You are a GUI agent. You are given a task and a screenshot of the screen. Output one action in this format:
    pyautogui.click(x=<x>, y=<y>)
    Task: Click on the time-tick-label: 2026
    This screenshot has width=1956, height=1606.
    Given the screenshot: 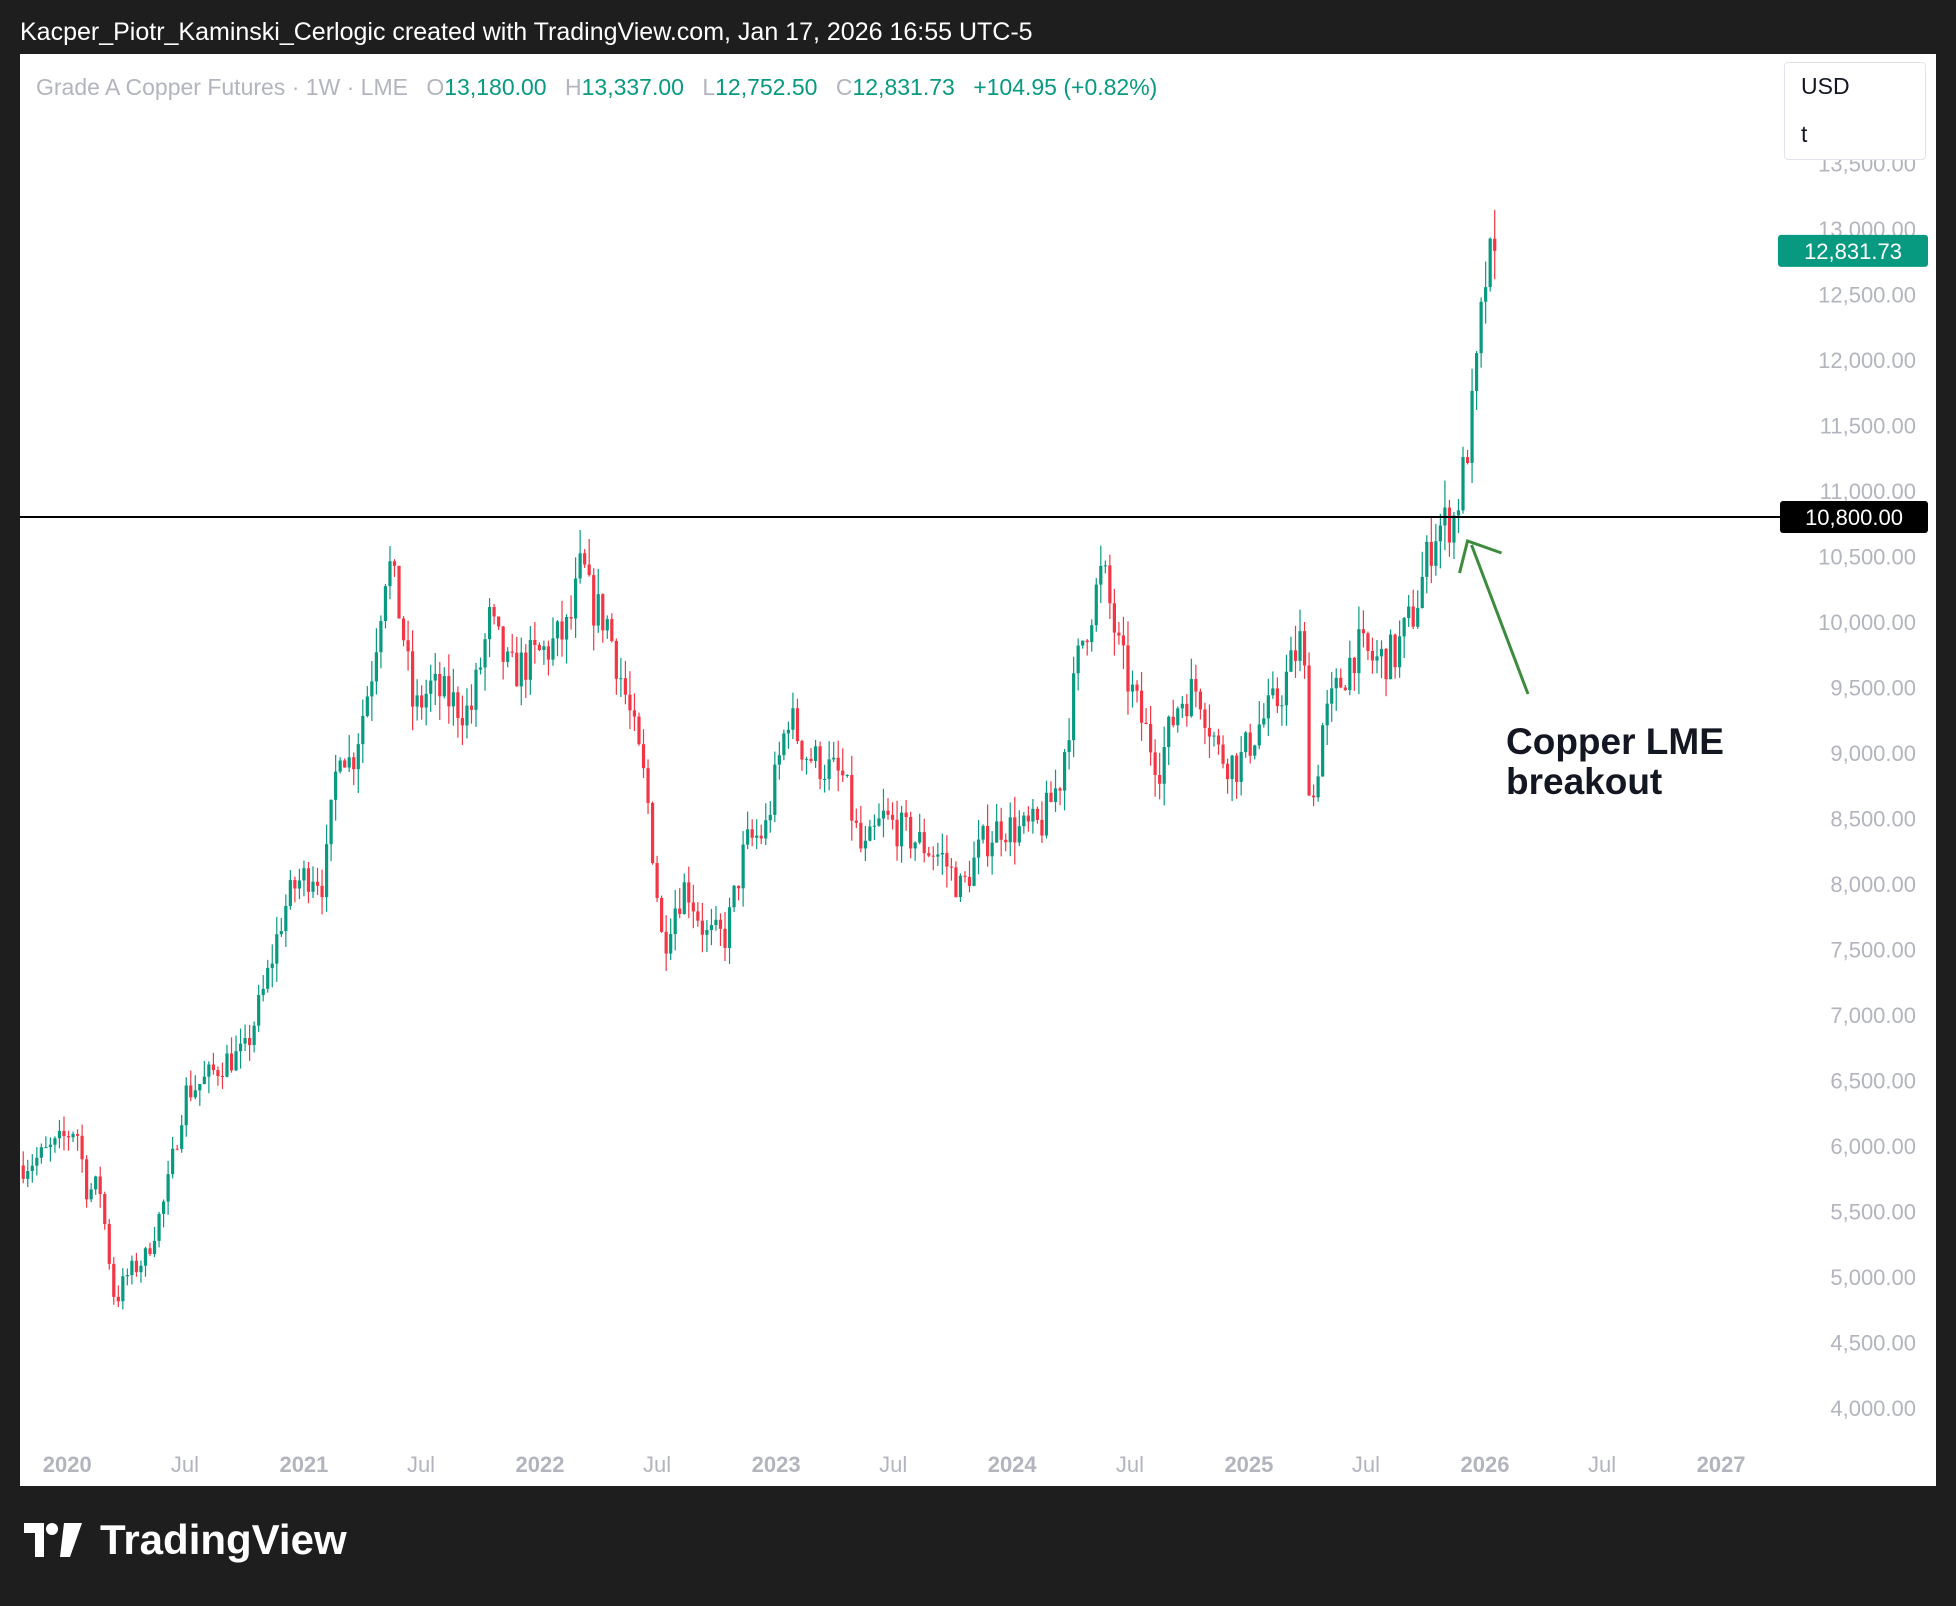 What is the action you would take?
    pyautogui.click(x=1485, y=1464)
    